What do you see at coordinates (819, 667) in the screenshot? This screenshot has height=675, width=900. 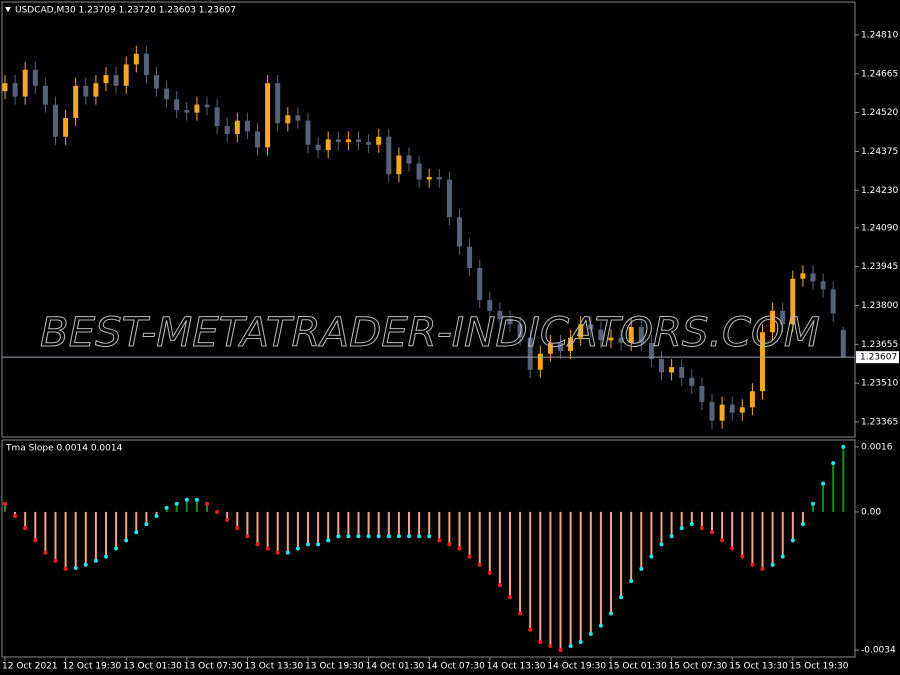 I see `x-tick-label: 15 Oct 19:30` at bounding box center [819, 667].